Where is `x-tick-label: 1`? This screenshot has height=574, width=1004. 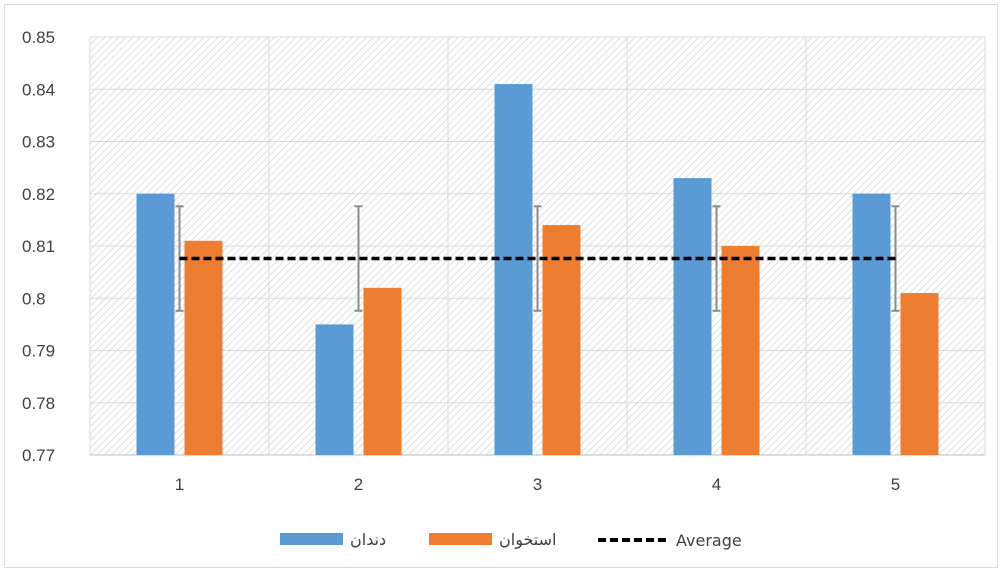
x-tick-label: 1 is located at coordinates (179, 484).